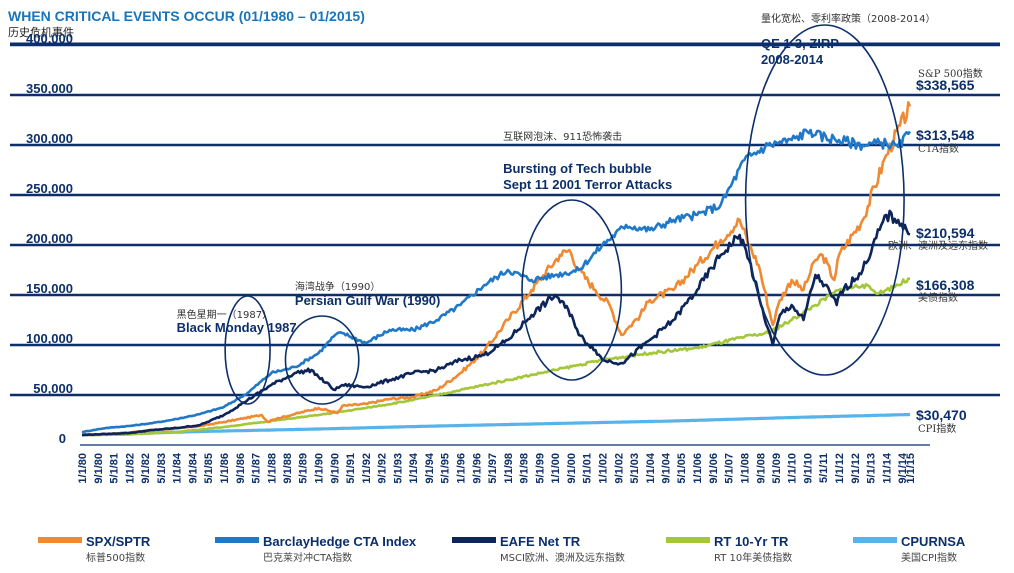 The width and height of the screenshot is (1014, 573). Describe the element at coordinates (937, 428) in the screenshot. I see `end-series-label: CPI指数` at that location.